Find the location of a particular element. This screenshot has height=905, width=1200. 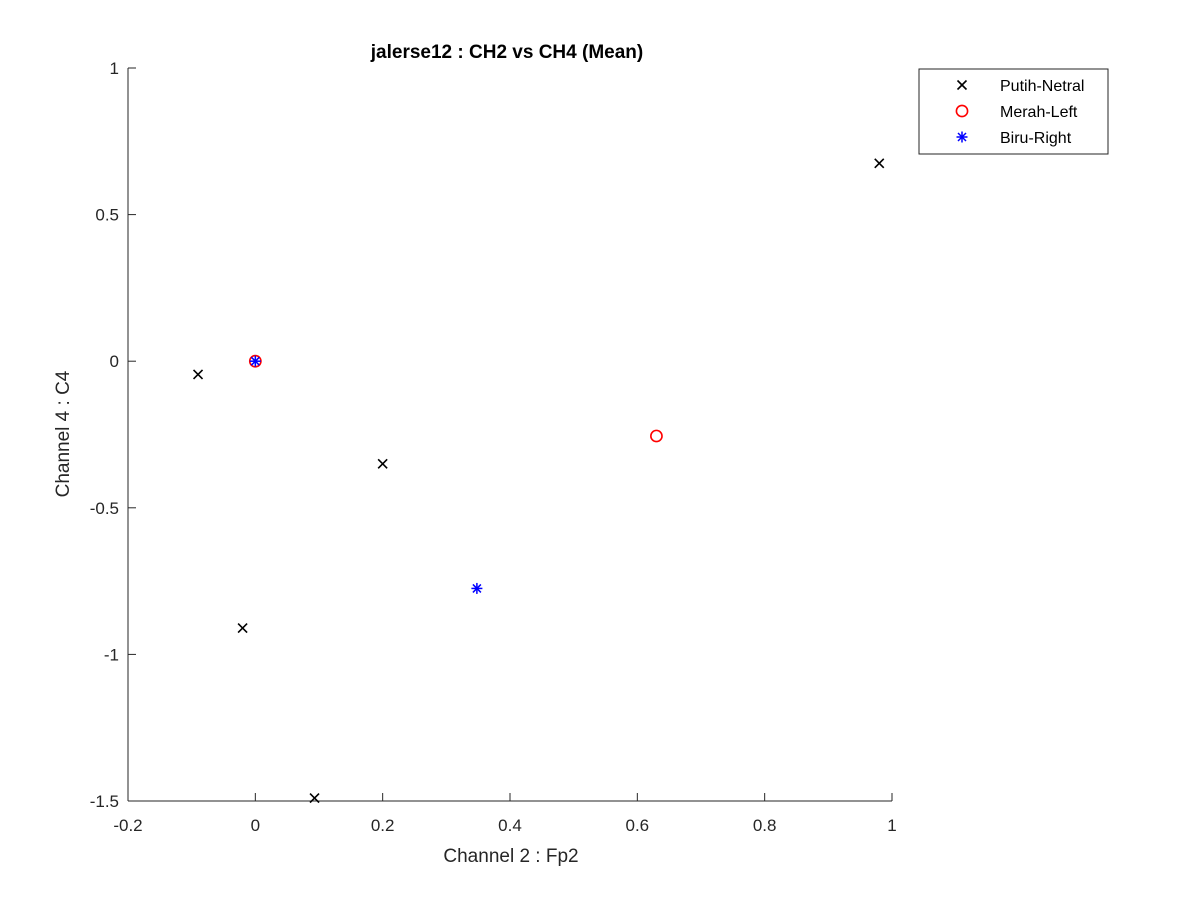

legend: Putih-Netral Merah-Left Biru-Right is located at coordinates (1013, 111).